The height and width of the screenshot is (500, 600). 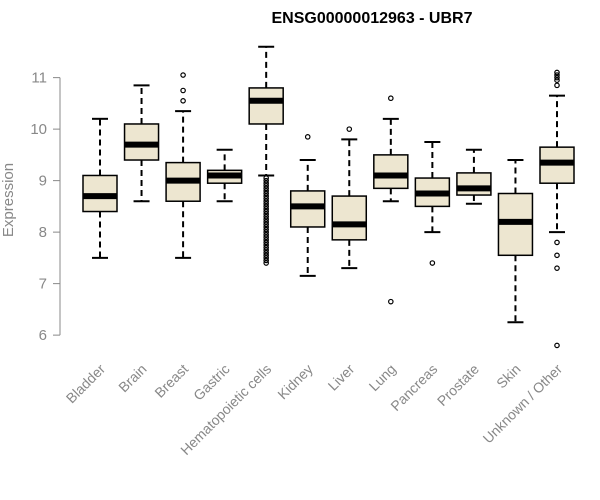 What do you see at coordinates (43, 284) in the screenshot?
I see `y-tick-label: 7` at bounding box center [43, 284].